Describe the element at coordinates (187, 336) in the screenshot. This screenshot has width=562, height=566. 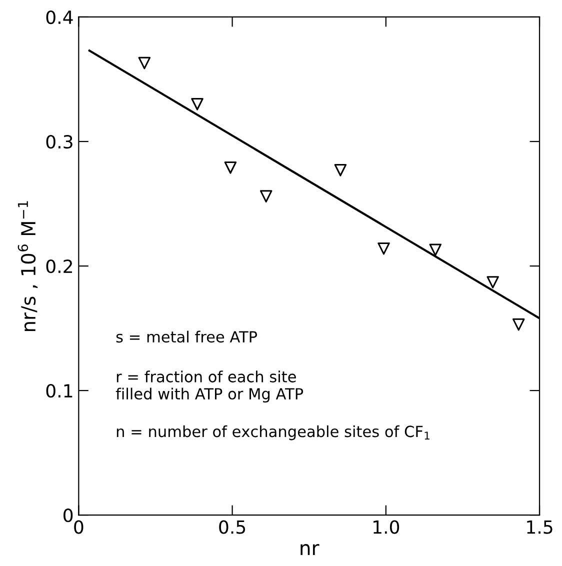
I see `annotation: s = metal free ATP` at that location.